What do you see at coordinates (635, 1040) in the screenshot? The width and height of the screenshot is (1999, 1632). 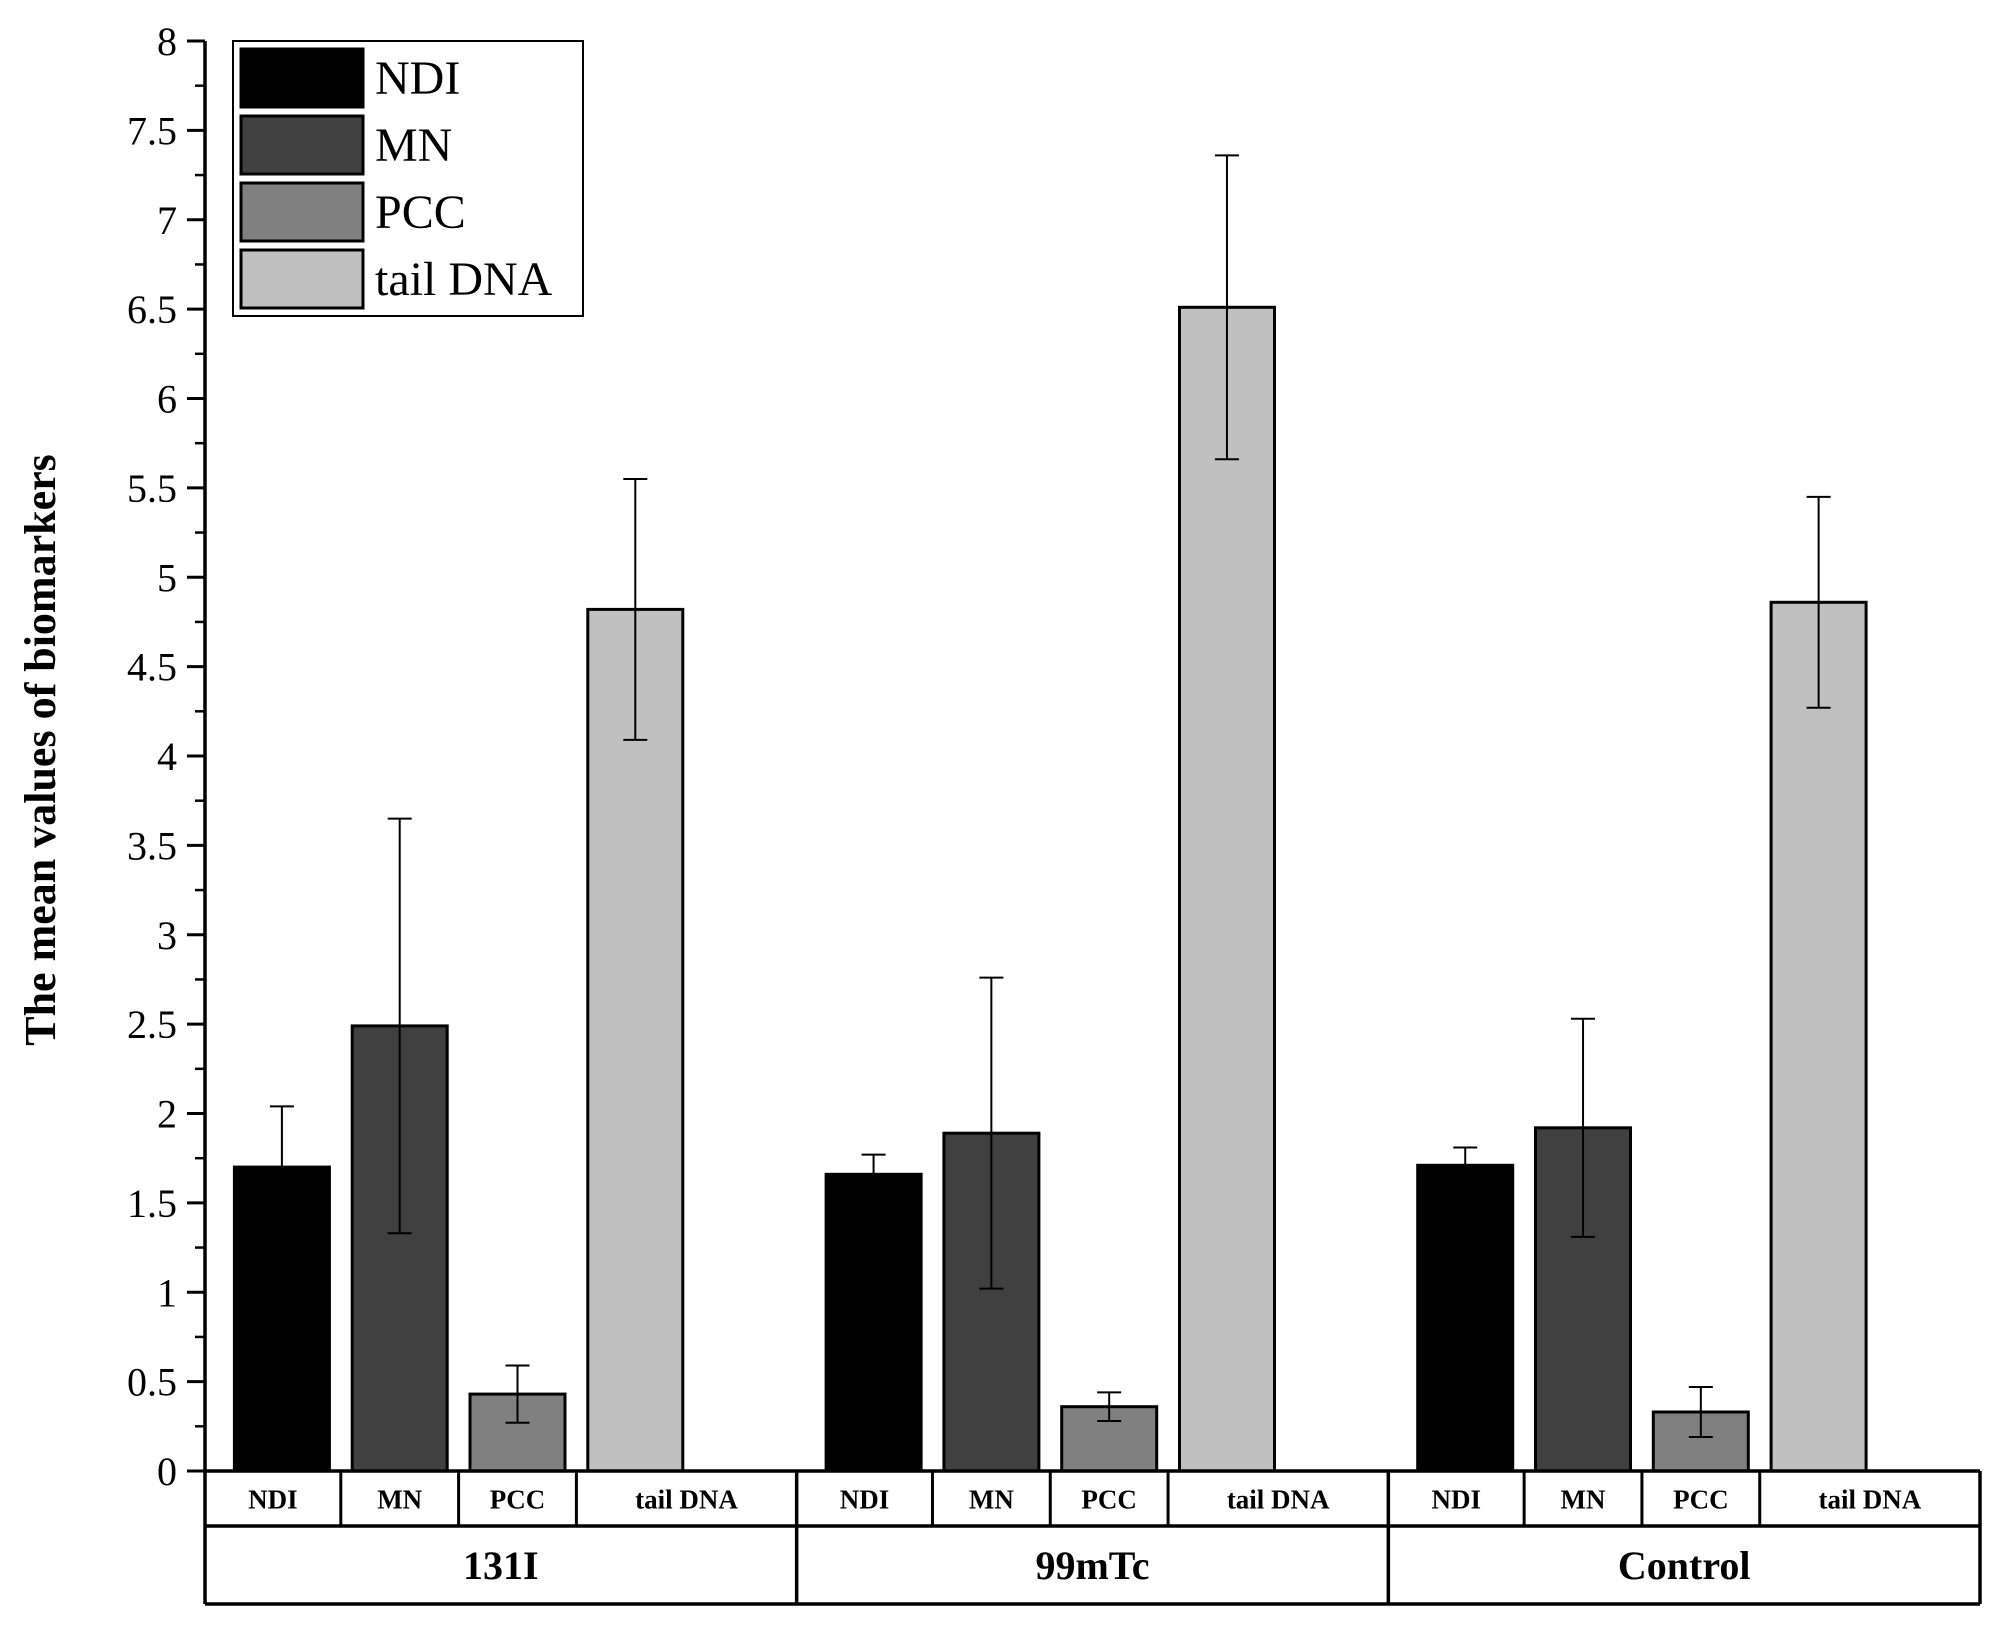 I see `bar-131I-tail DNA` at bounding box center [635, 1040].